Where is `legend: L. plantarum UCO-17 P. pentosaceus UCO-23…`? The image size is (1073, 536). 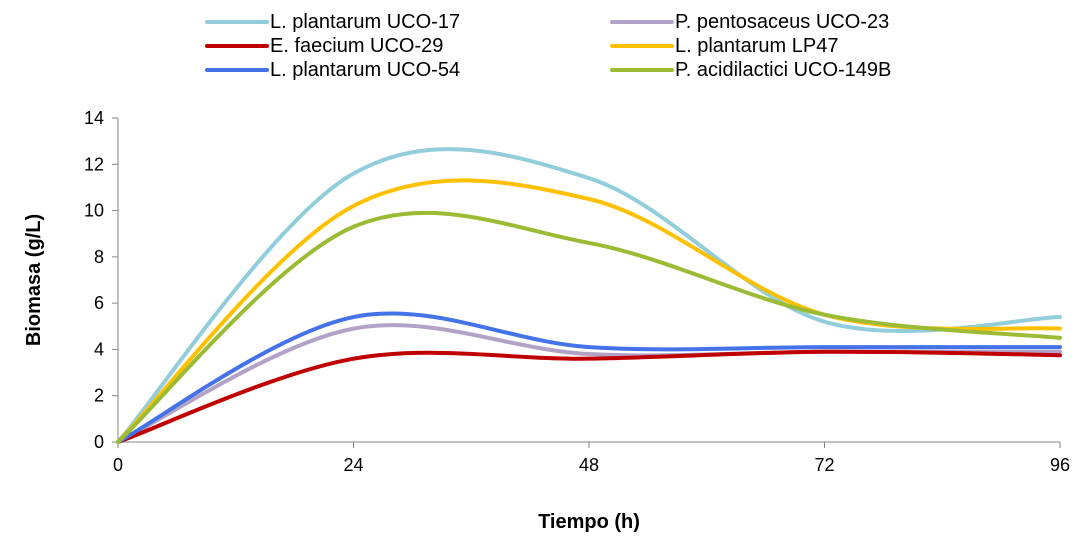 legend: L. plantarum UCO-17 P. pentosaceus UCO-23… is located at coordinates (548, 46).